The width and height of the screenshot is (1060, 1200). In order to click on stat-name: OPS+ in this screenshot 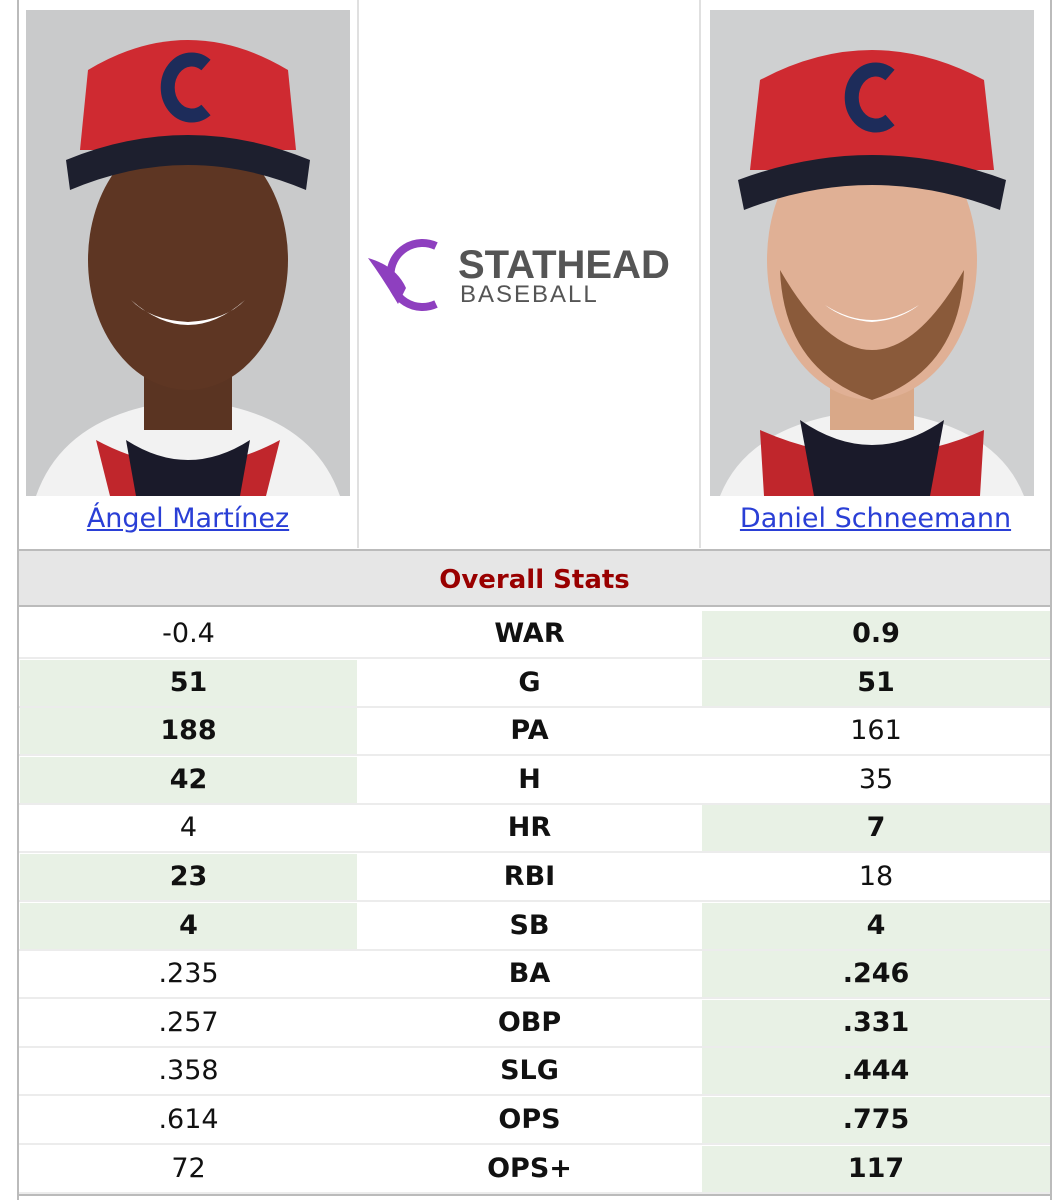, I will do `click(529, 1168)`.